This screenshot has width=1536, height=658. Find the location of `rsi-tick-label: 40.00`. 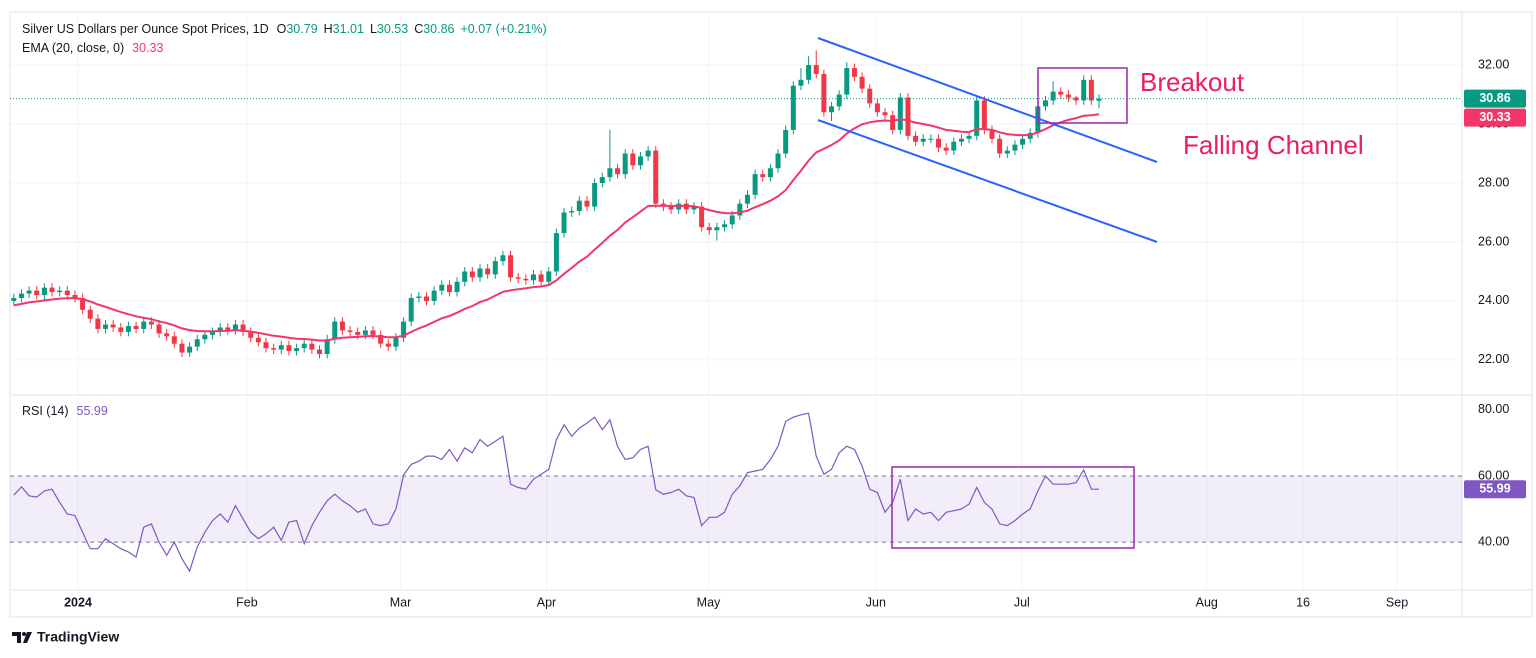

rsi-tick-label: 40.00 is located at coordinates (1493, 541).